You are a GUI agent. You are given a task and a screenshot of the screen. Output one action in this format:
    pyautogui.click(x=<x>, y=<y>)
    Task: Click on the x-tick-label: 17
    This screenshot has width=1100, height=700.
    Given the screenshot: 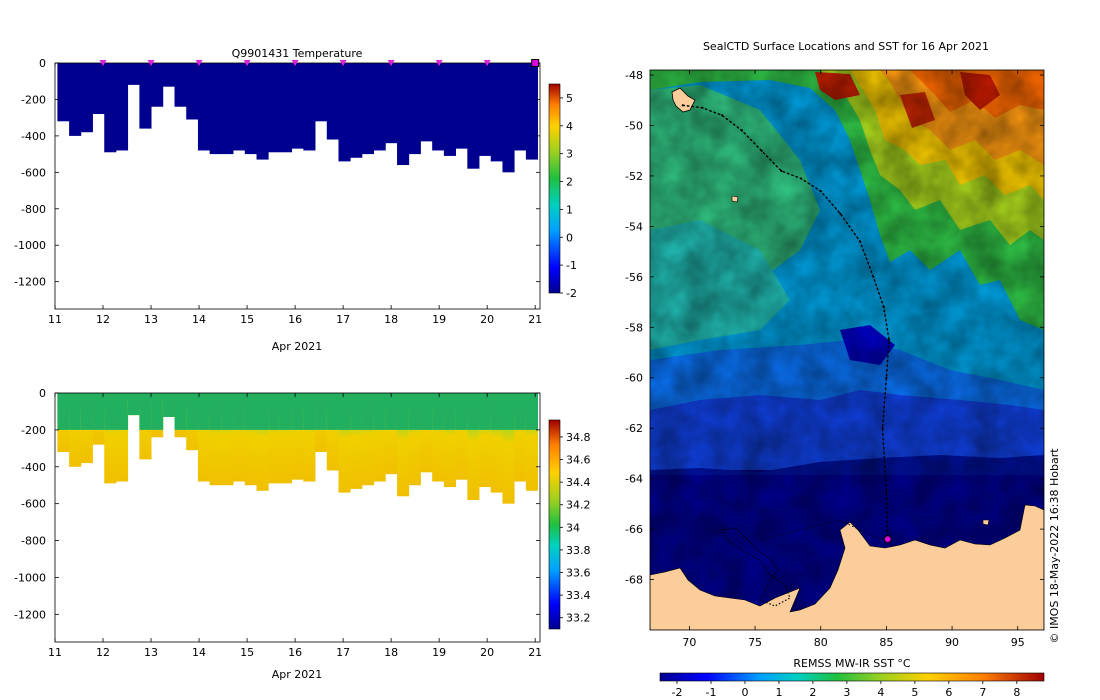 What is the action you would take?
    pyautogui.click(x=343, y=652)
    